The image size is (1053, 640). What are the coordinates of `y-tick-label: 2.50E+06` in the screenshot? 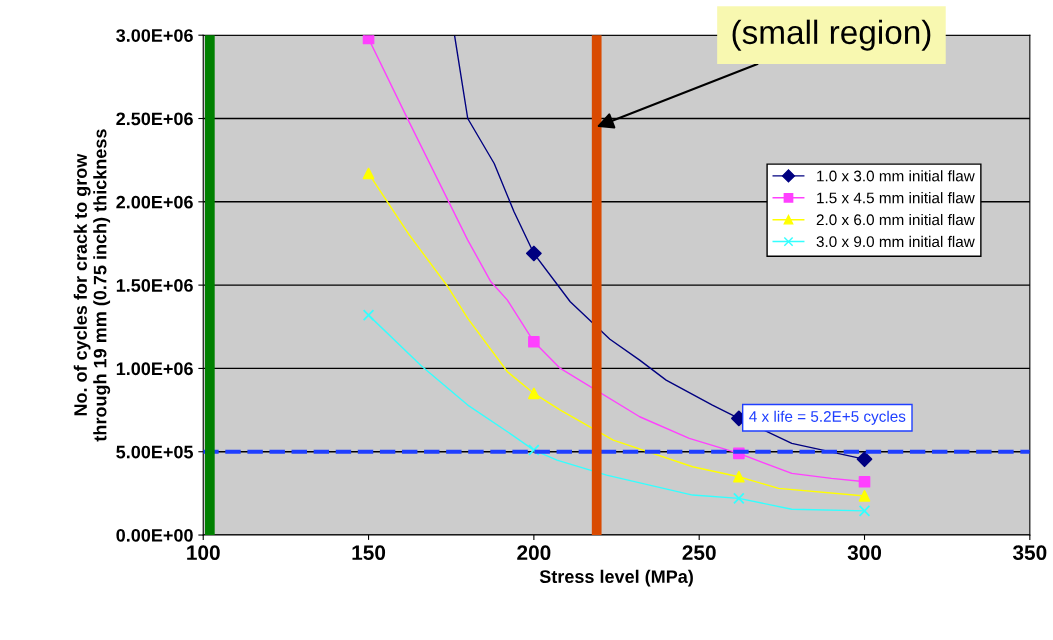 It's located at (154, 119).